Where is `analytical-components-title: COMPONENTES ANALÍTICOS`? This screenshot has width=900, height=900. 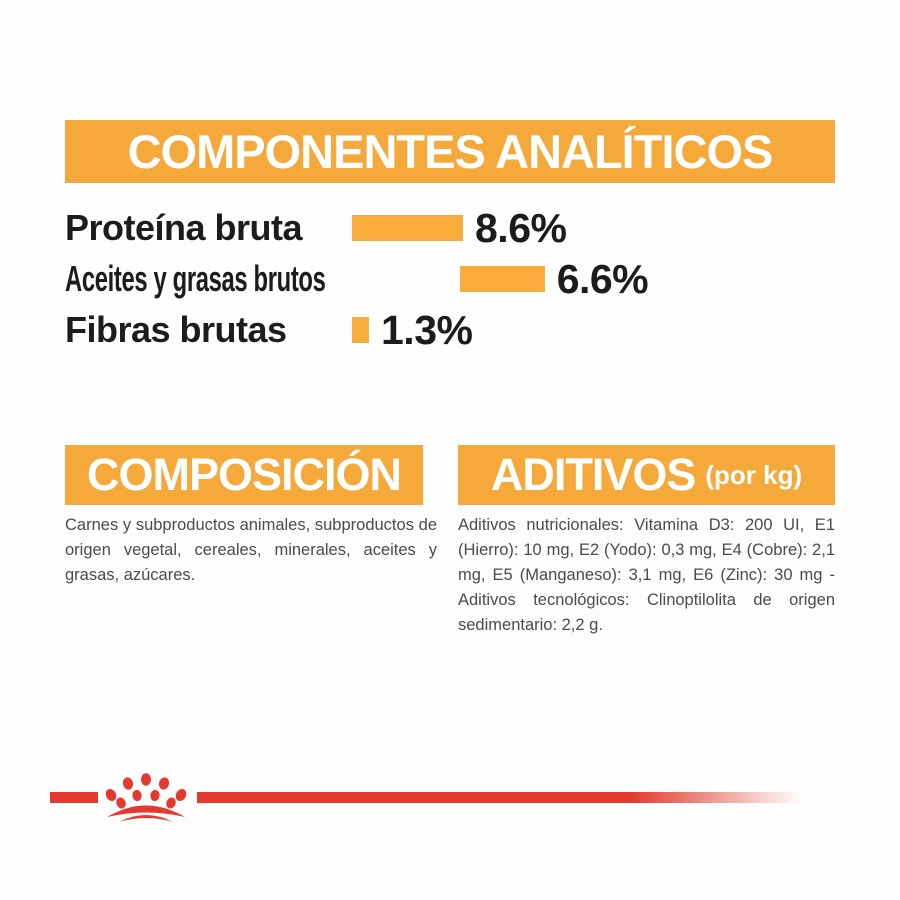 analytical-components-title: COMPONENTES ANALÍTICOS is located at coordinates (450, 151).